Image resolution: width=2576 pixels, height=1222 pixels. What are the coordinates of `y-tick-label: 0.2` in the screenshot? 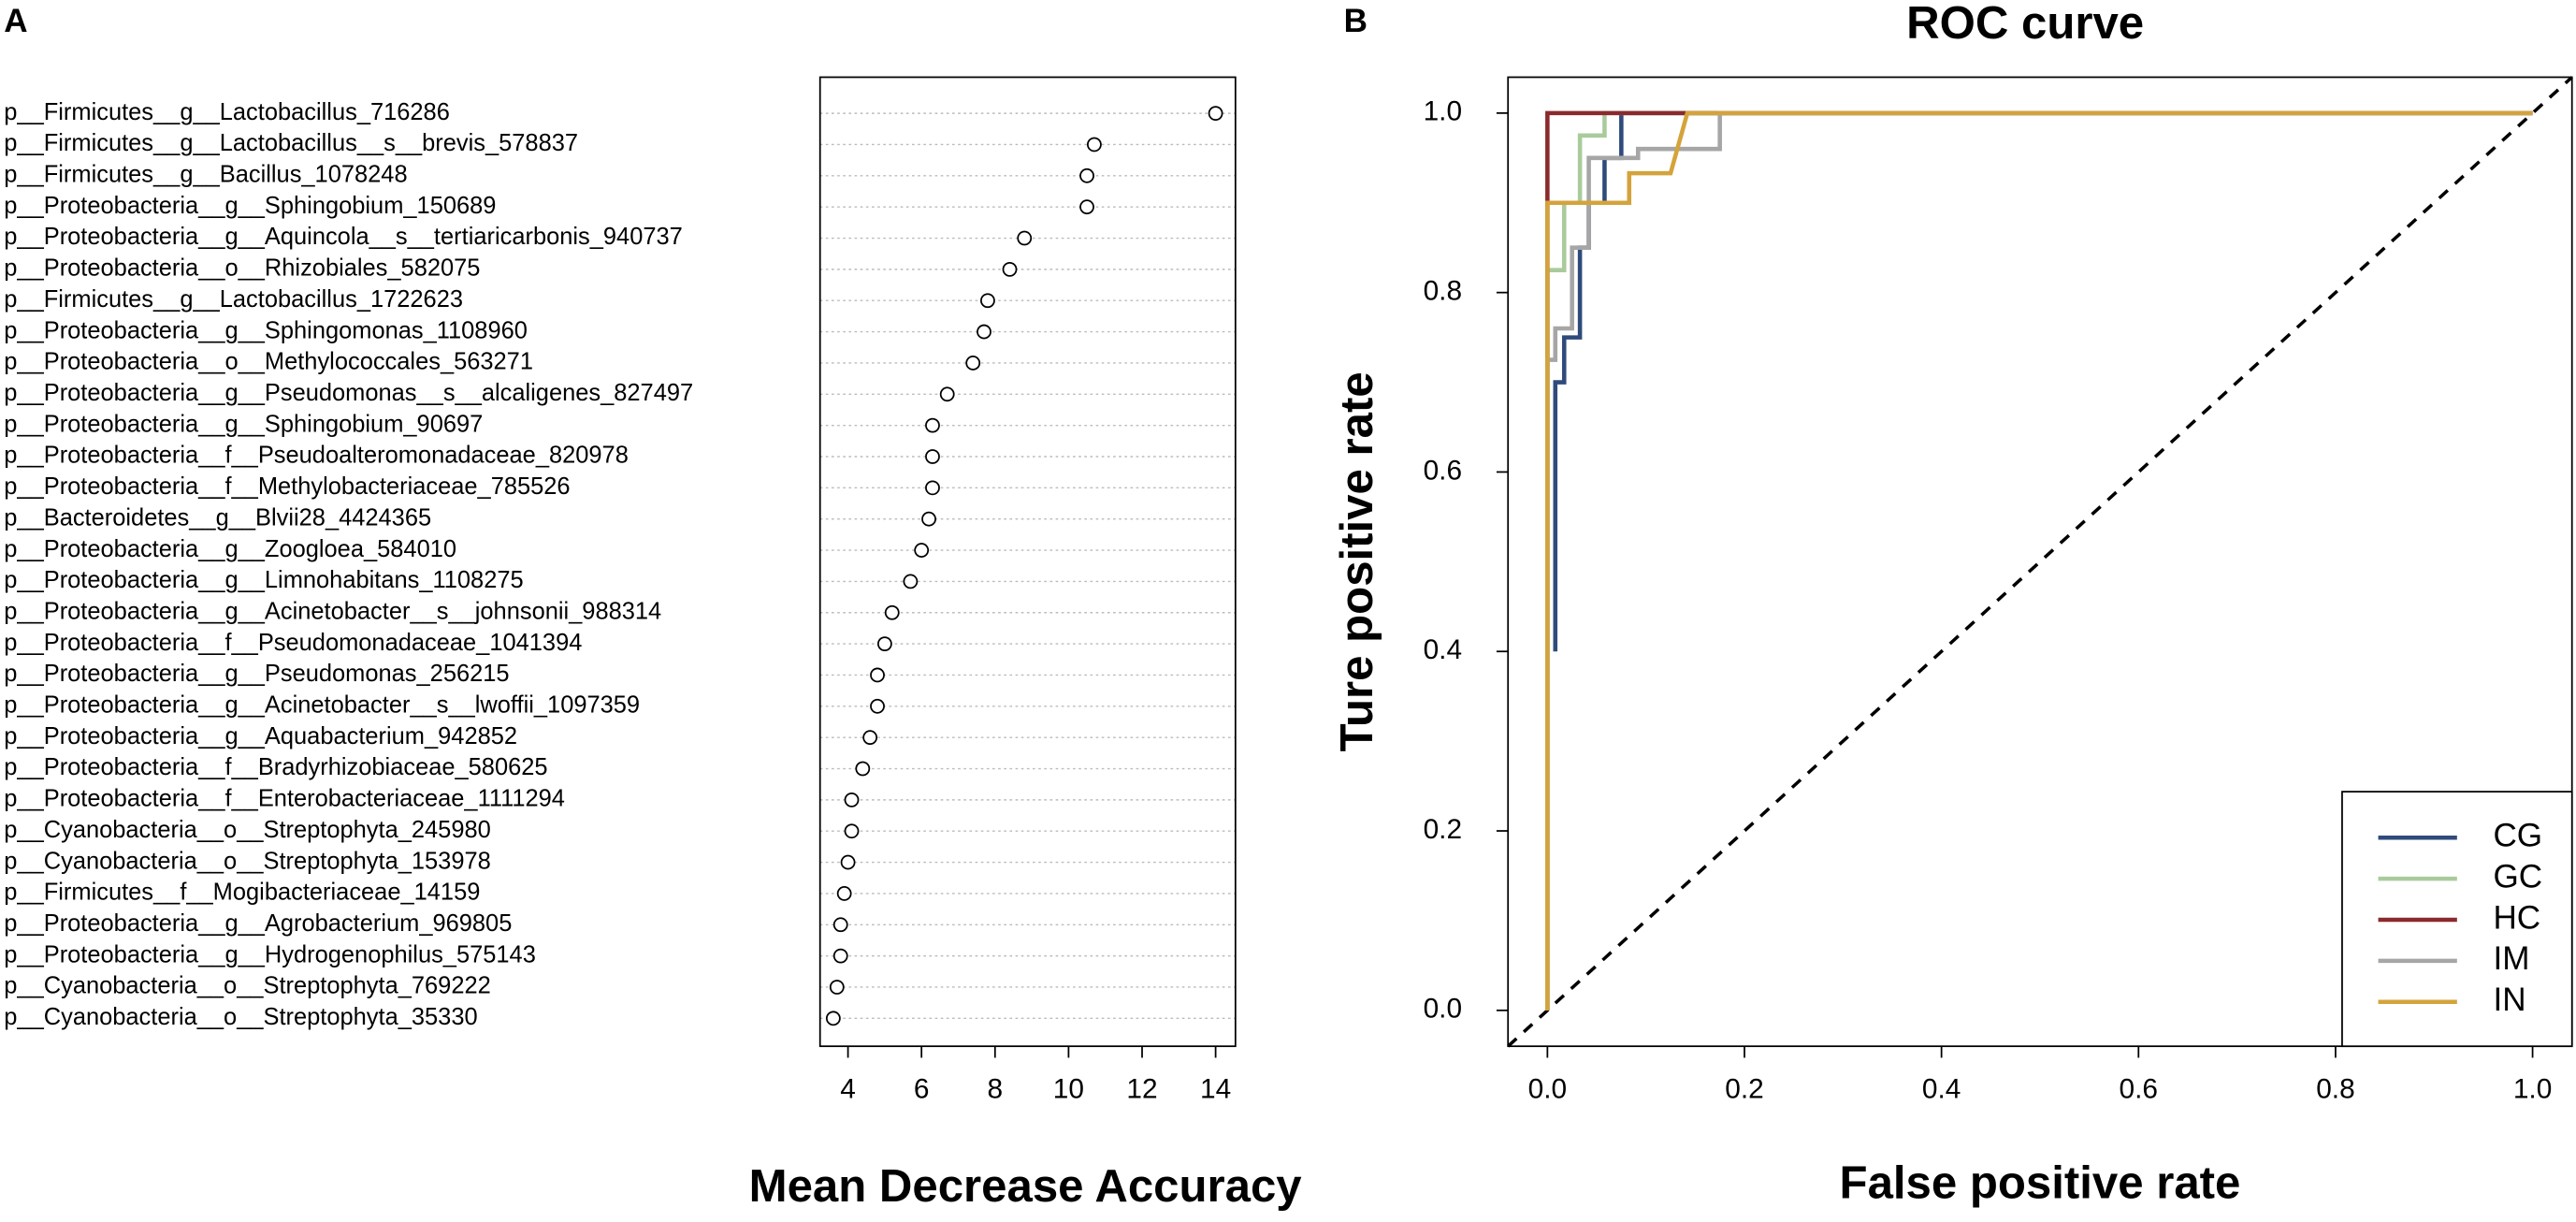 It's located at (1443, 829).